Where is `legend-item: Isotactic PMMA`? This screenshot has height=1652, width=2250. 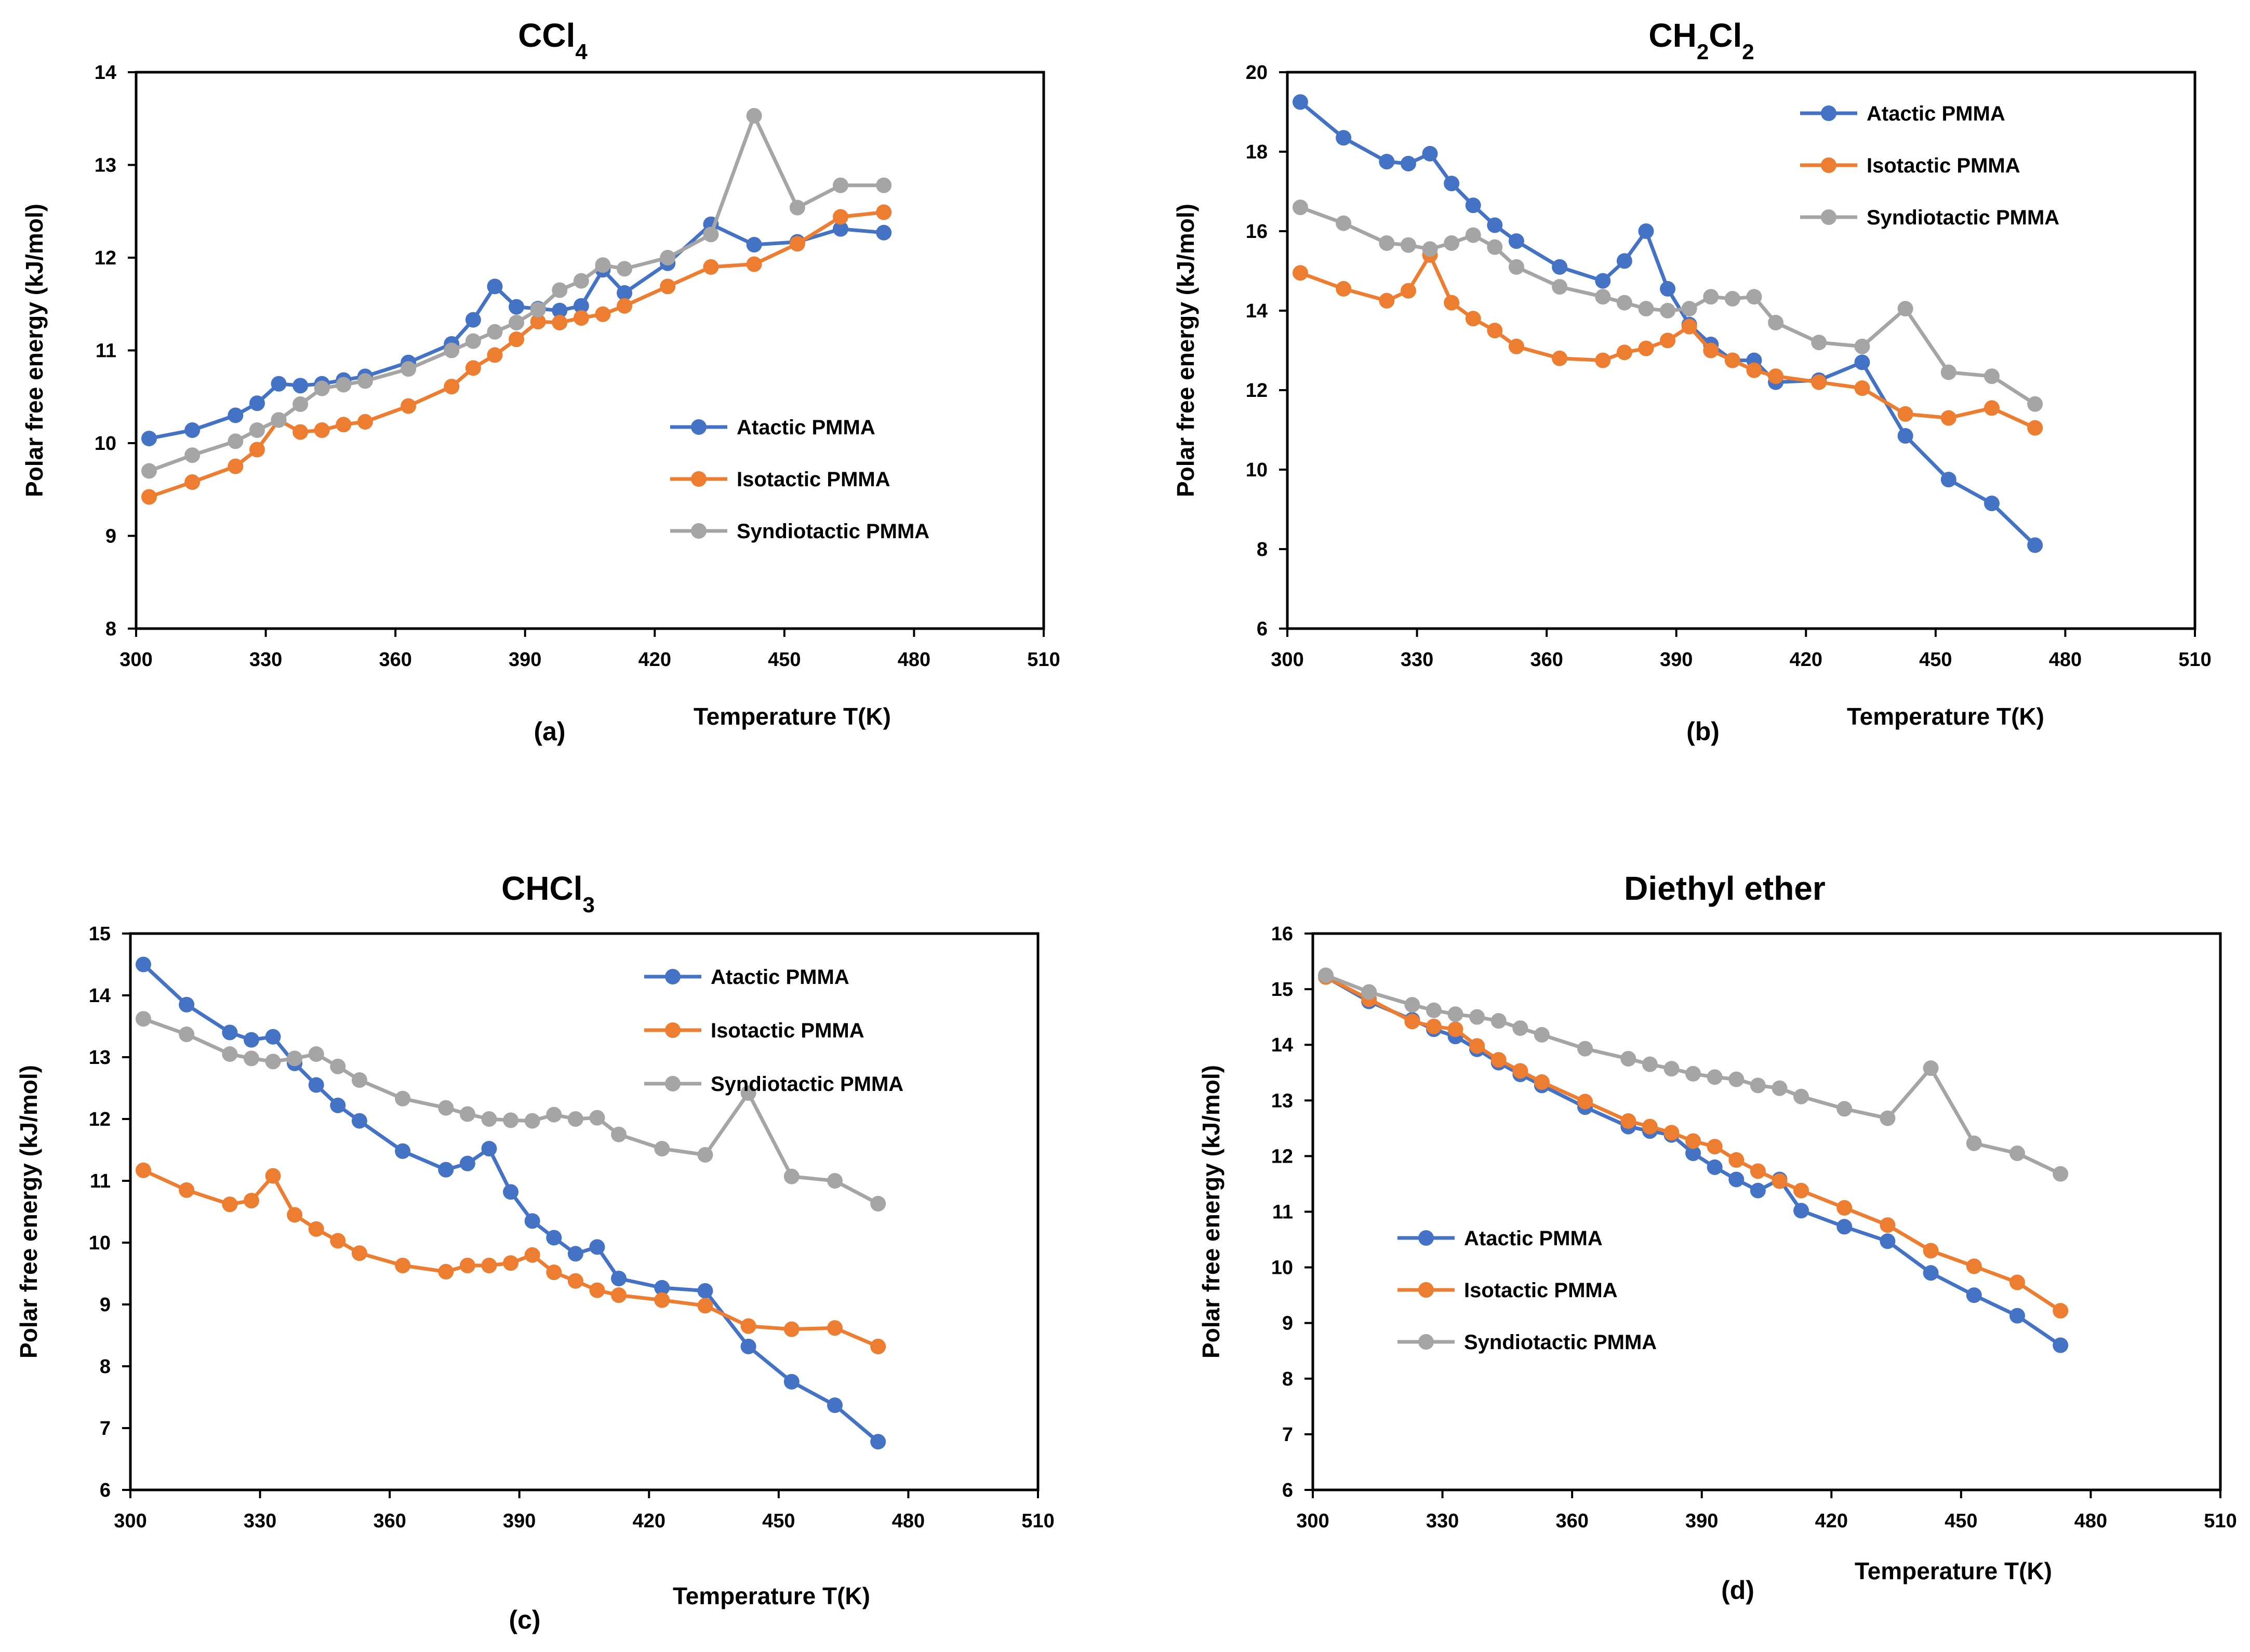
legend-item: Isotactic PMMA is located at coordinates (780, 480).